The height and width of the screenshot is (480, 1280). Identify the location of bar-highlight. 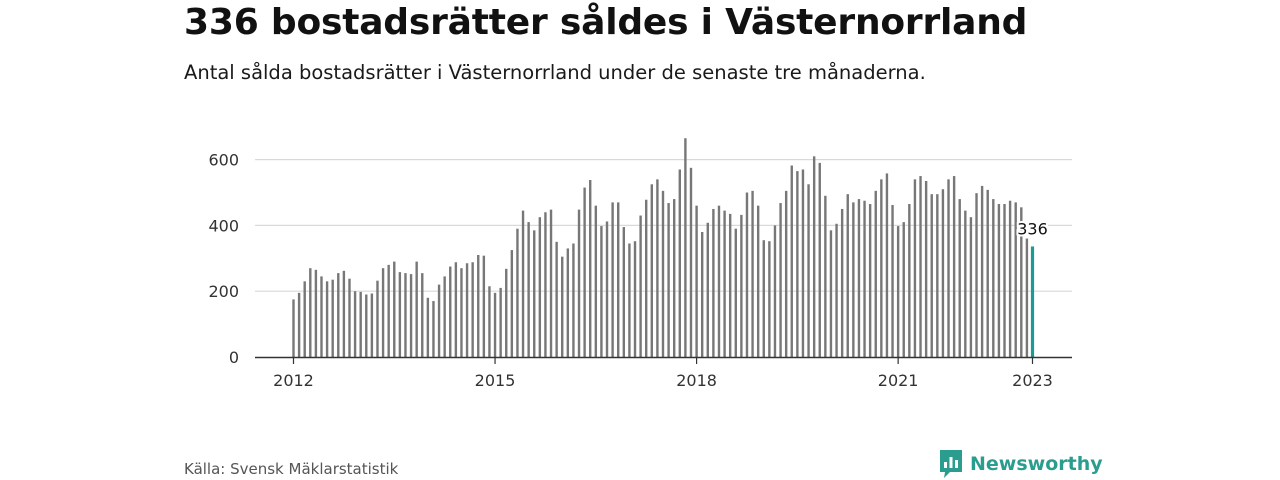
(1032, 301).